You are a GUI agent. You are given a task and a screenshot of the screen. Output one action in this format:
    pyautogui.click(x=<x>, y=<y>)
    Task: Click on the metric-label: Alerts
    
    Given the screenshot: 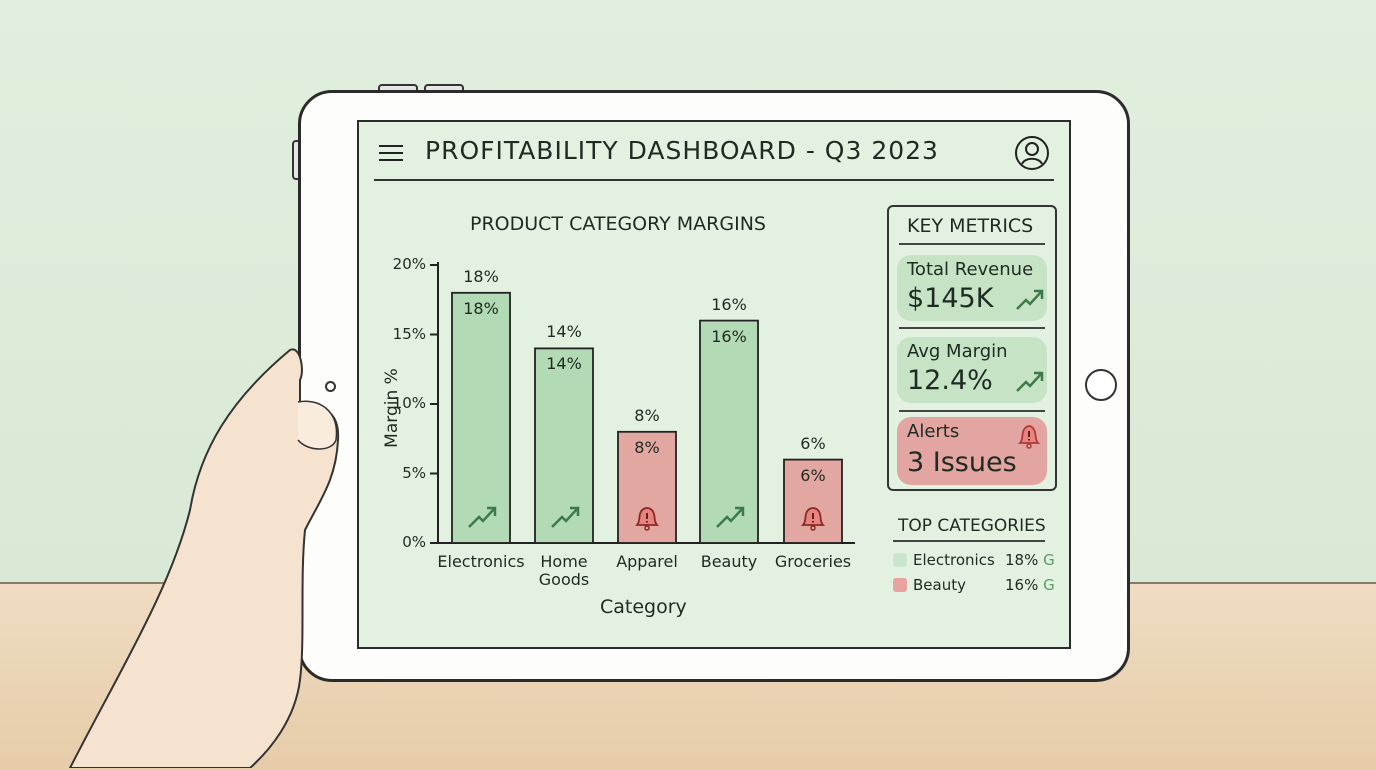 What is the action you would take?
    pyautogui.click(x=933, y=431)
    